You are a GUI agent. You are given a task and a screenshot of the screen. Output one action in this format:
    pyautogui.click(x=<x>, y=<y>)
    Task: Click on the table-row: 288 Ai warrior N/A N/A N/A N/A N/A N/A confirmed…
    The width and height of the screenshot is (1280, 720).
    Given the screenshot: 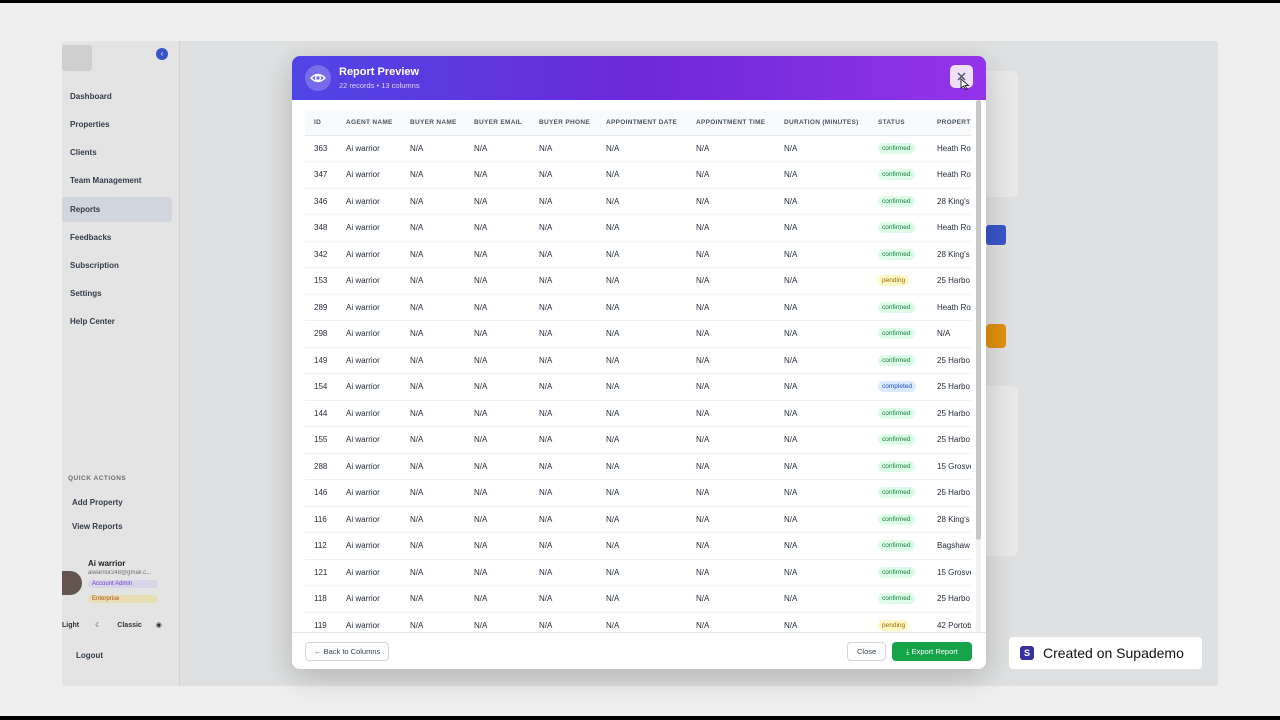 What is the action you would take?
    pyautogui.click(x=638, y=466)
    